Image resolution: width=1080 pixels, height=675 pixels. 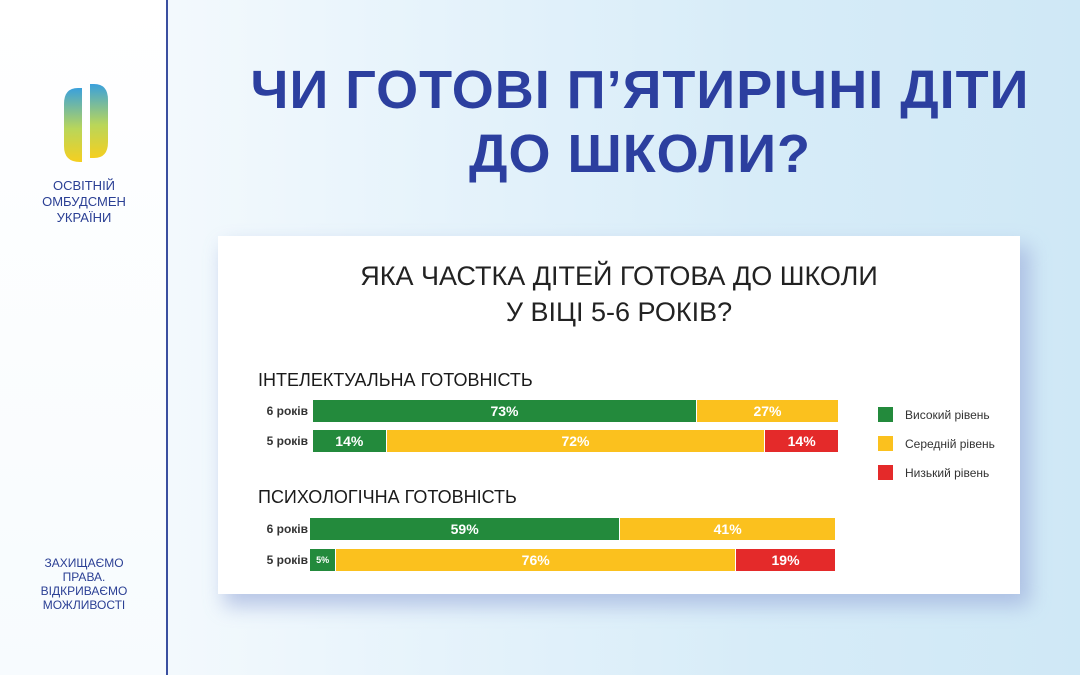 I want to click on slogan-line: ПРАВА., so click(x=84, y=577).